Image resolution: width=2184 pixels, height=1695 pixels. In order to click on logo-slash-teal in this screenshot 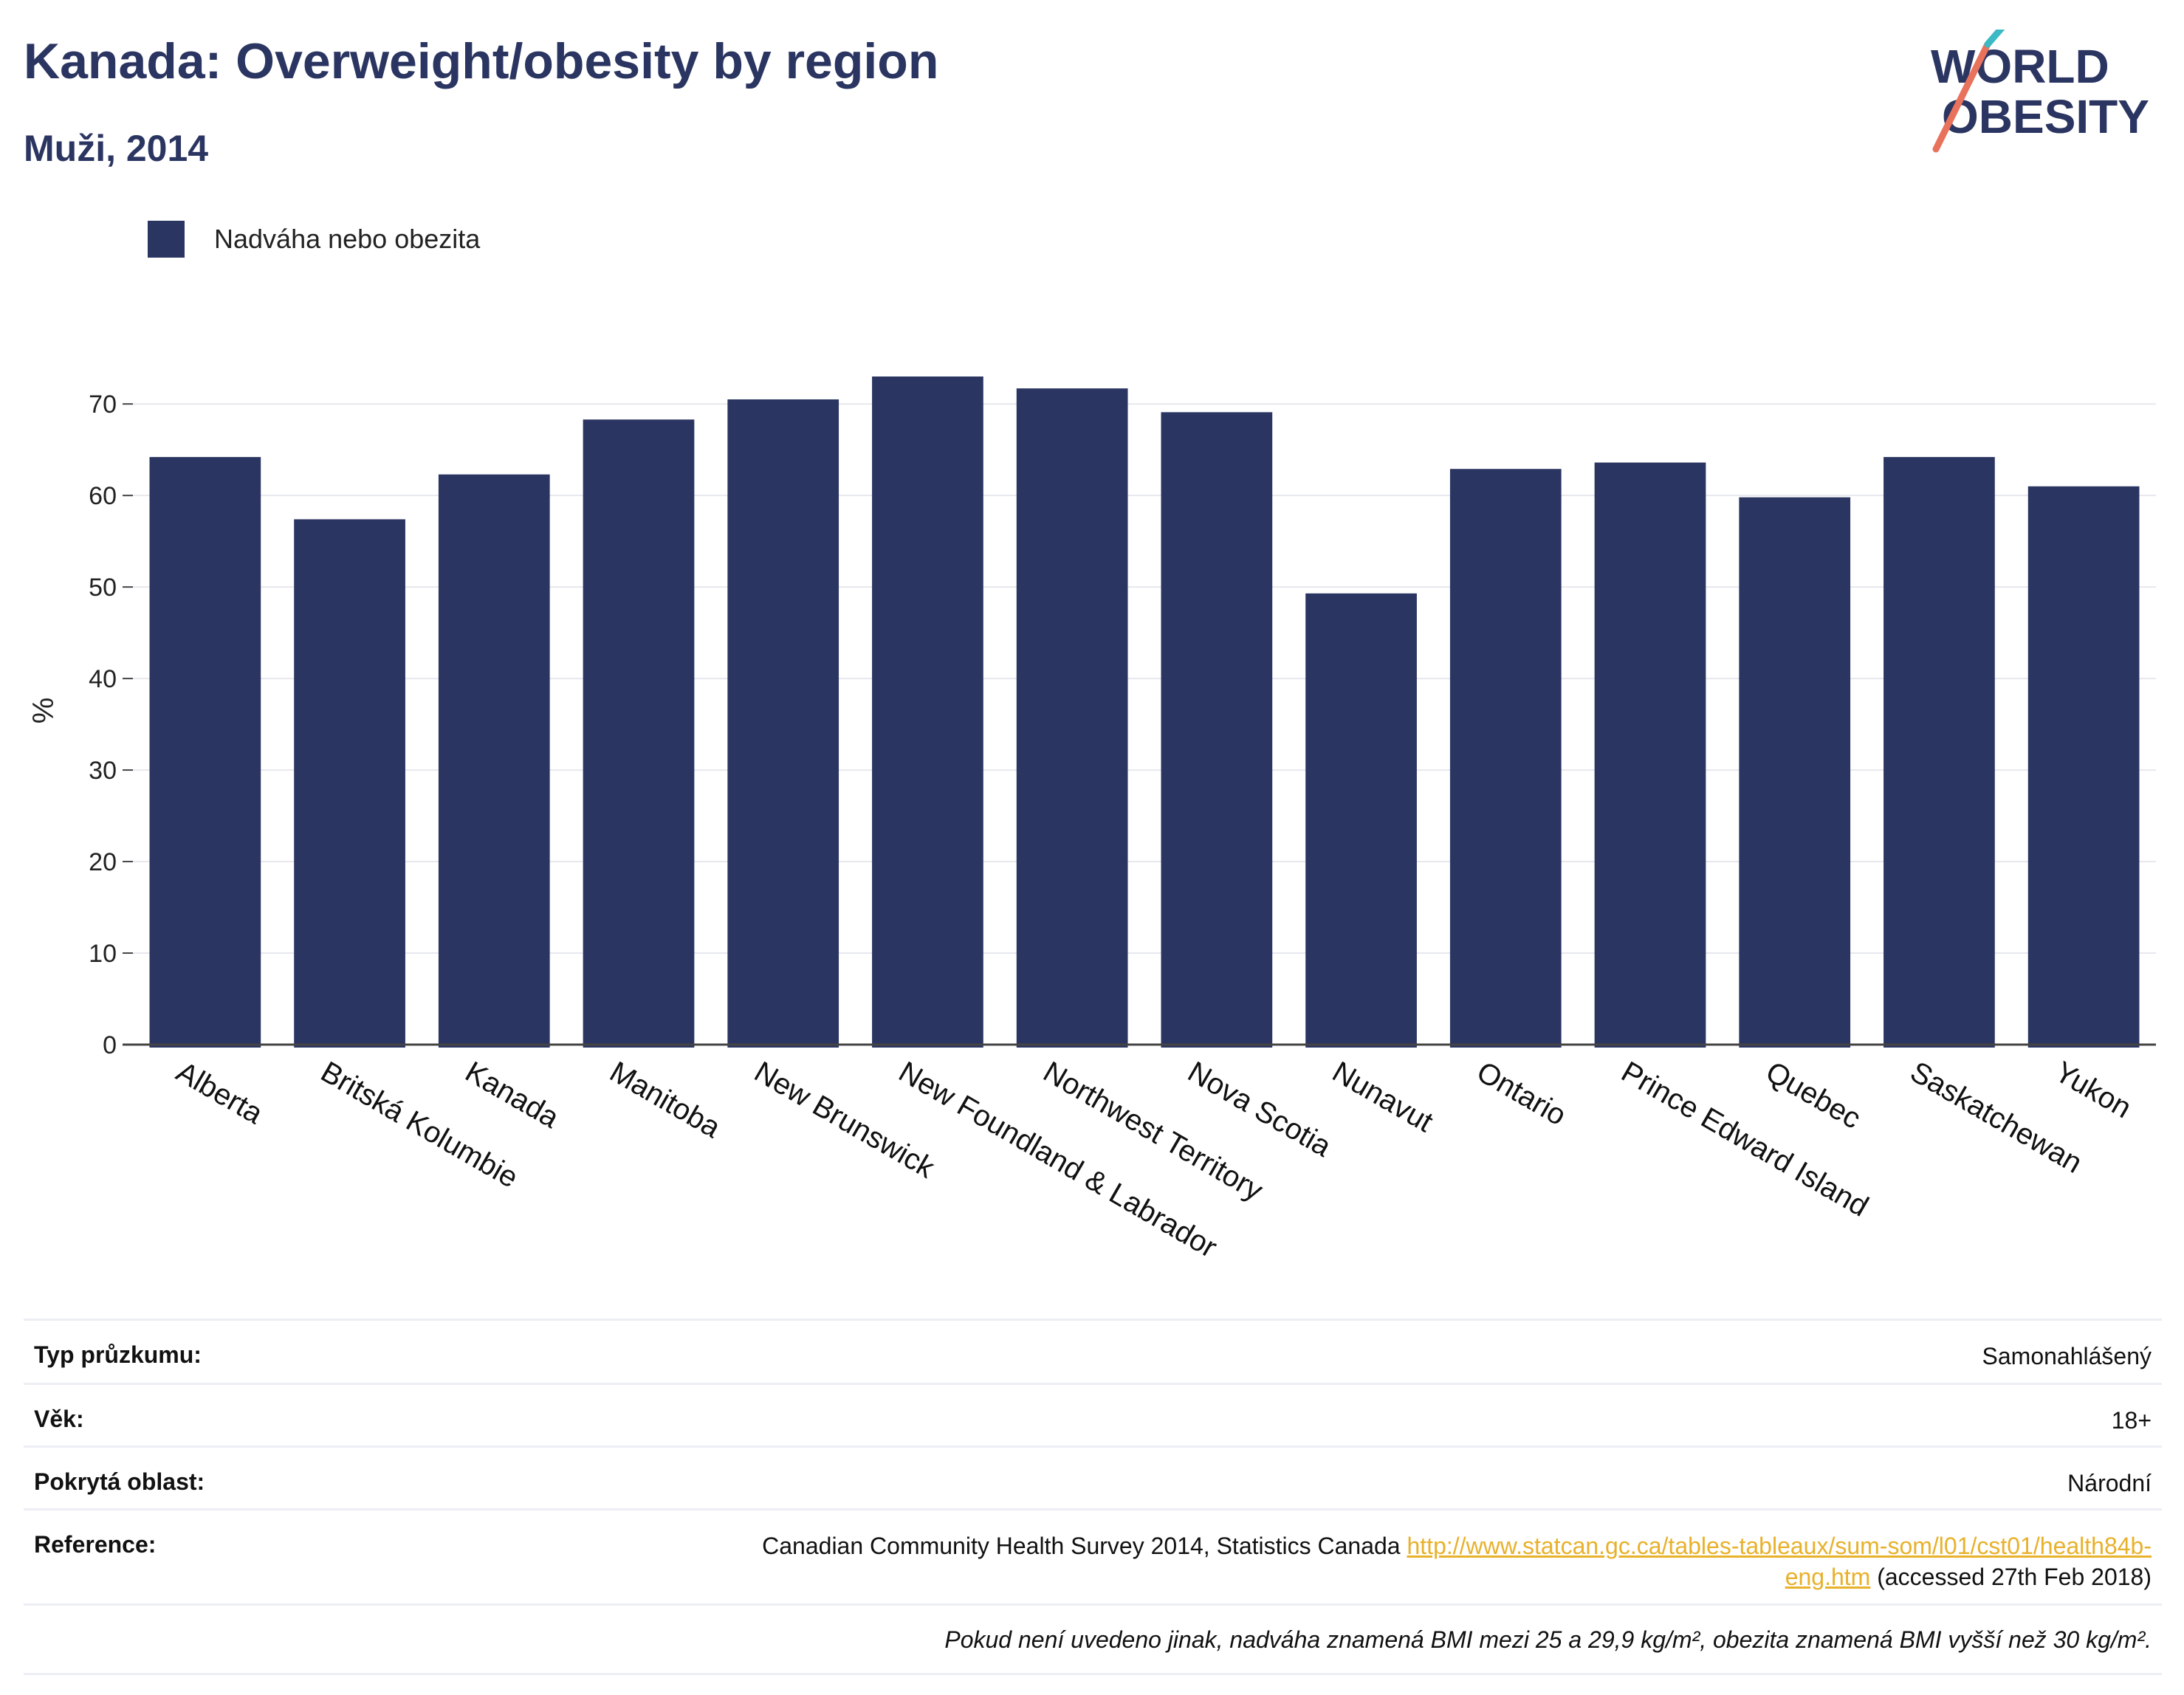, I will do `click(1995, 39)`.